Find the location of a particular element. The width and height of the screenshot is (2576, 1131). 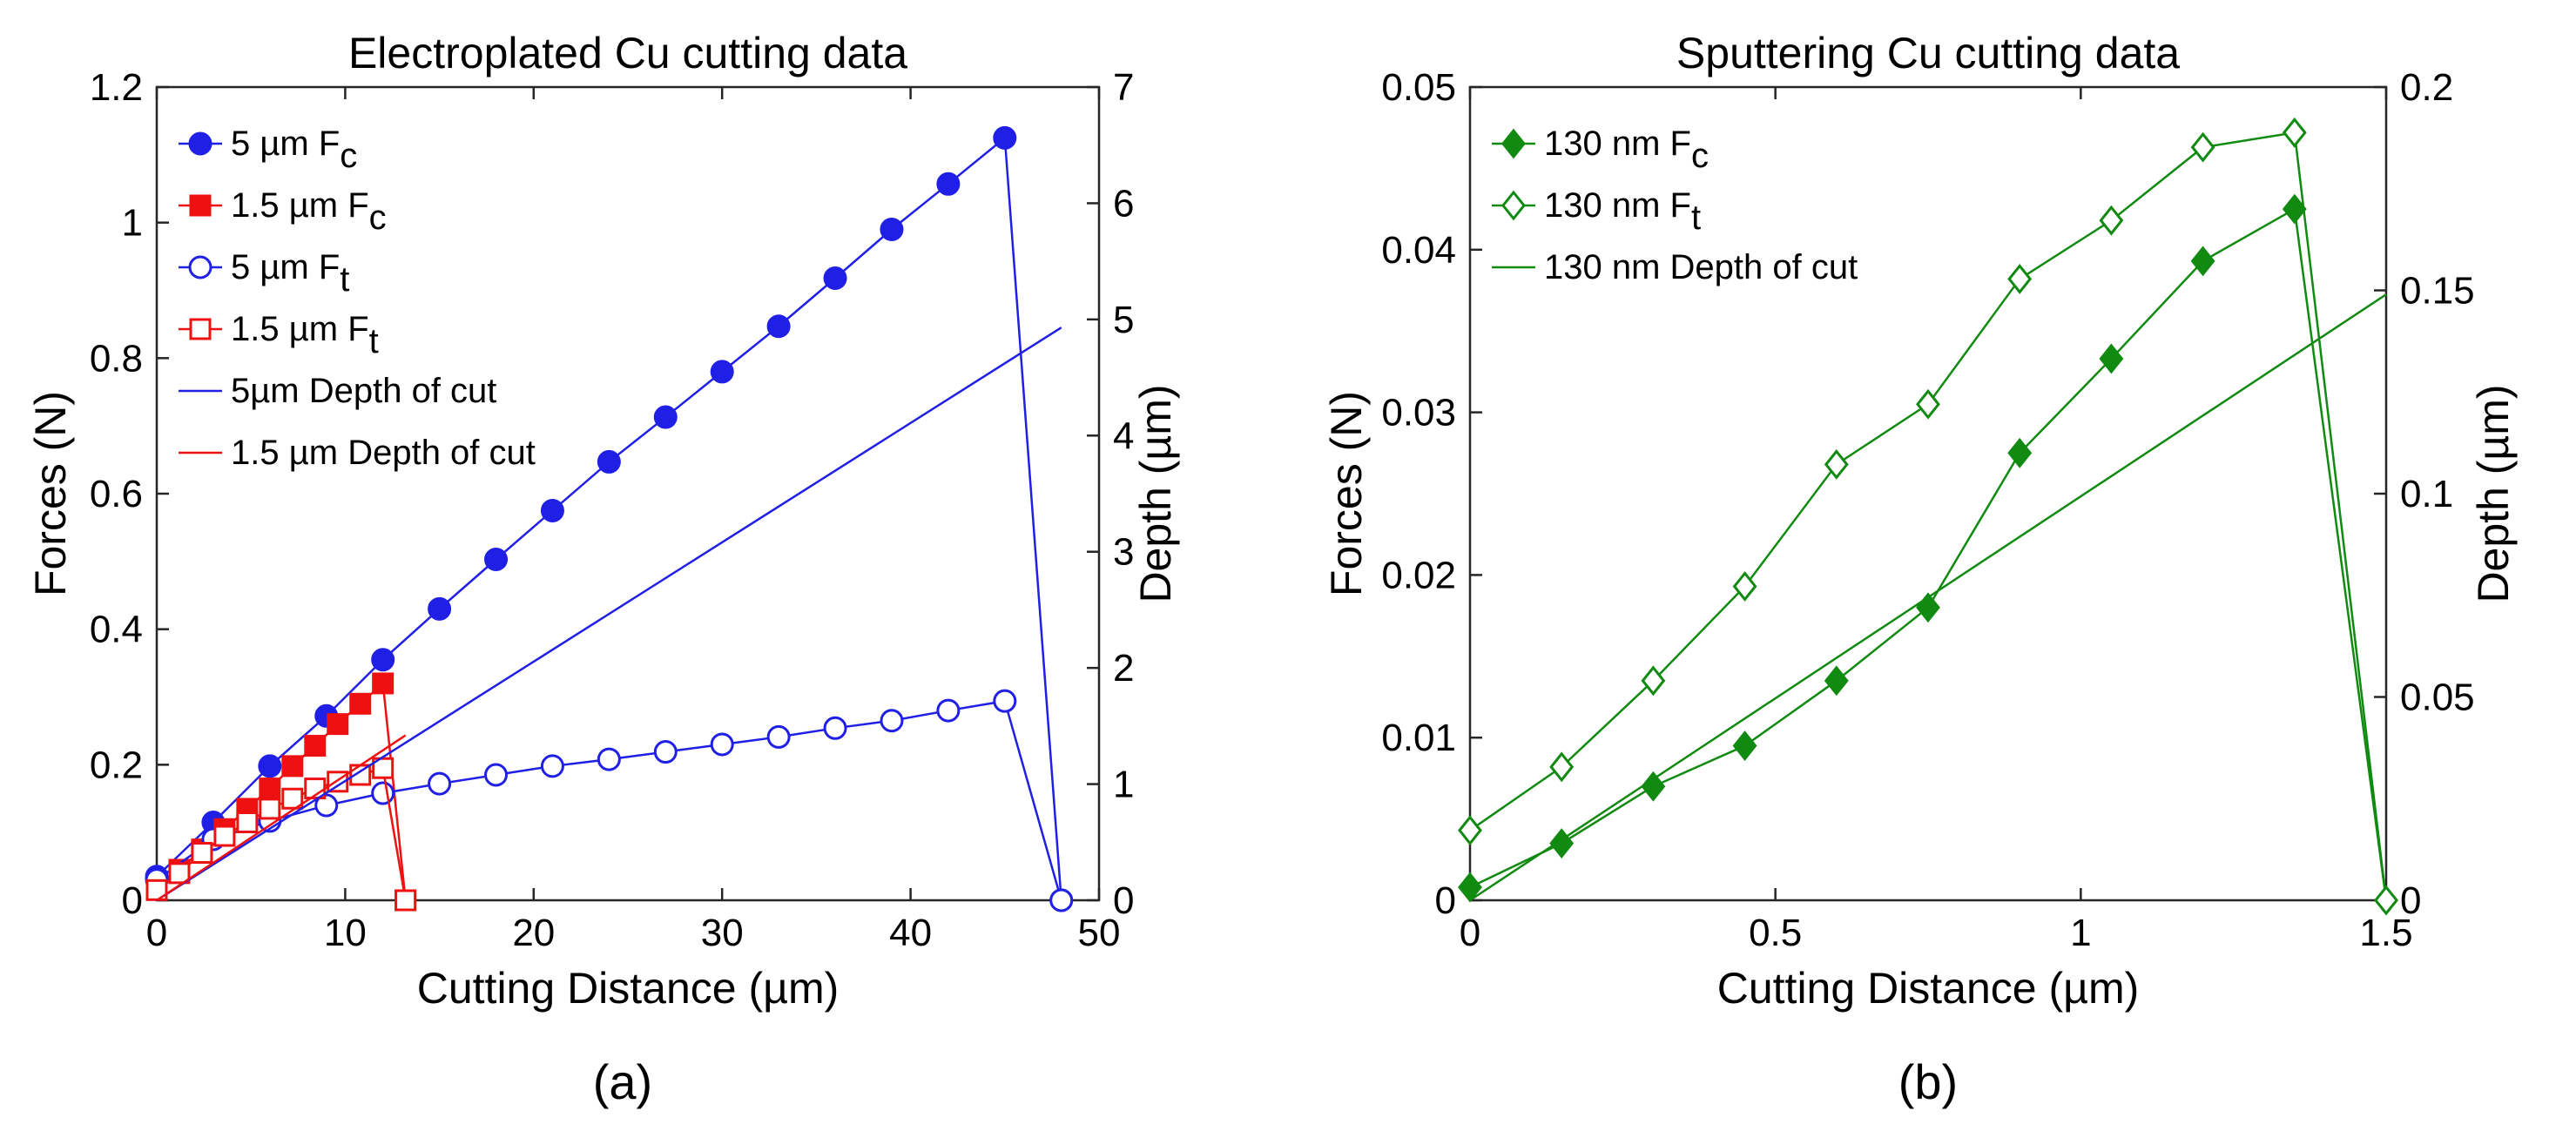

y-tick-label: 0.04 is located at coordinates (1419, 250).